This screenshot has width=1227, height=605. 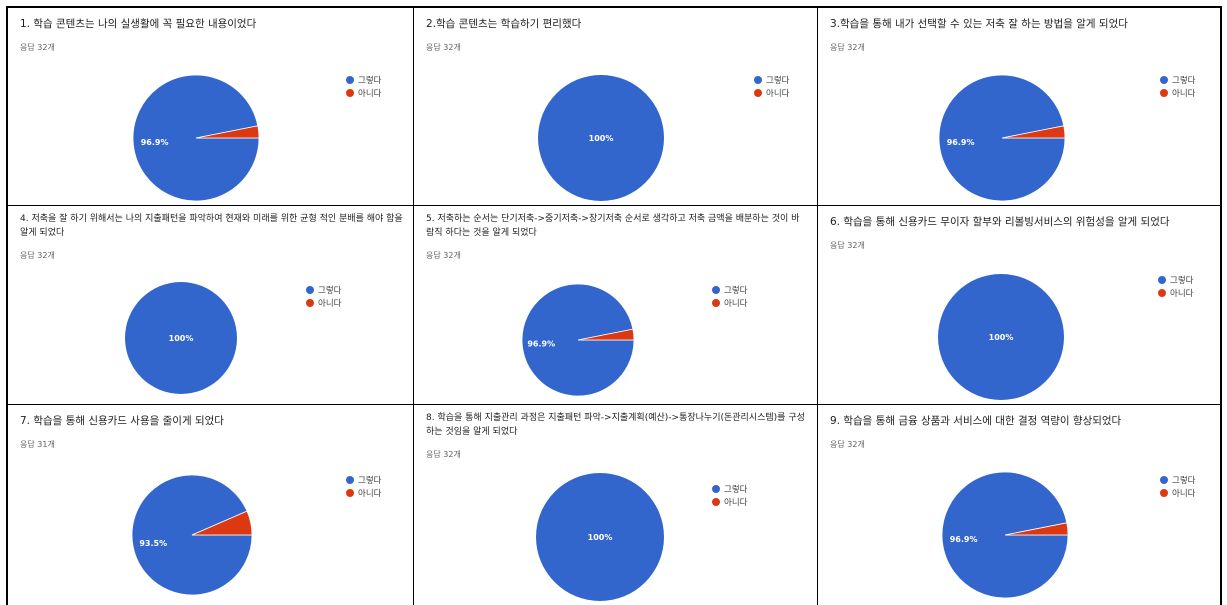 I want to click on chart-title: 7. 학습을 통해 신용카드 사용을 줄이게 되었다, so click(x=122, y=421).